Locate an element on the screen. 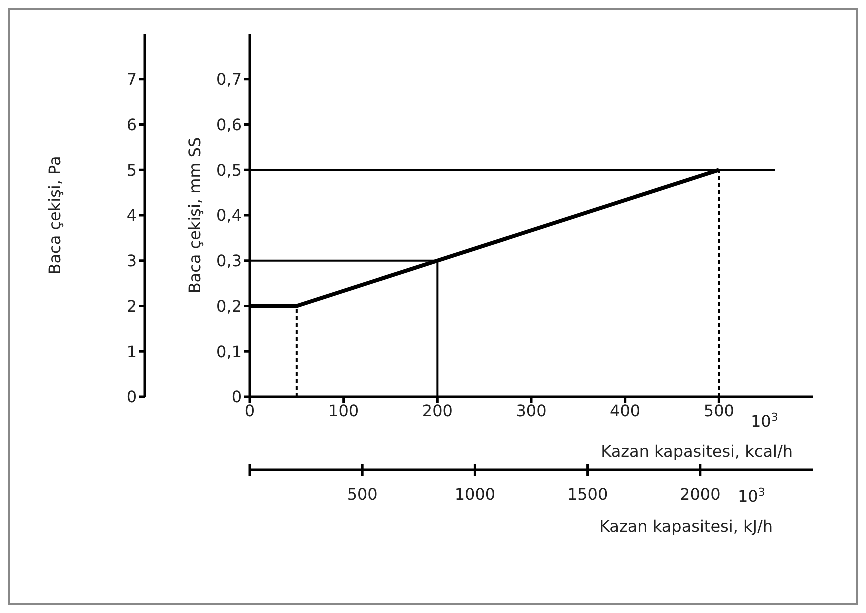  y2-tick-label: 4 is located at coordinates (131, 216).